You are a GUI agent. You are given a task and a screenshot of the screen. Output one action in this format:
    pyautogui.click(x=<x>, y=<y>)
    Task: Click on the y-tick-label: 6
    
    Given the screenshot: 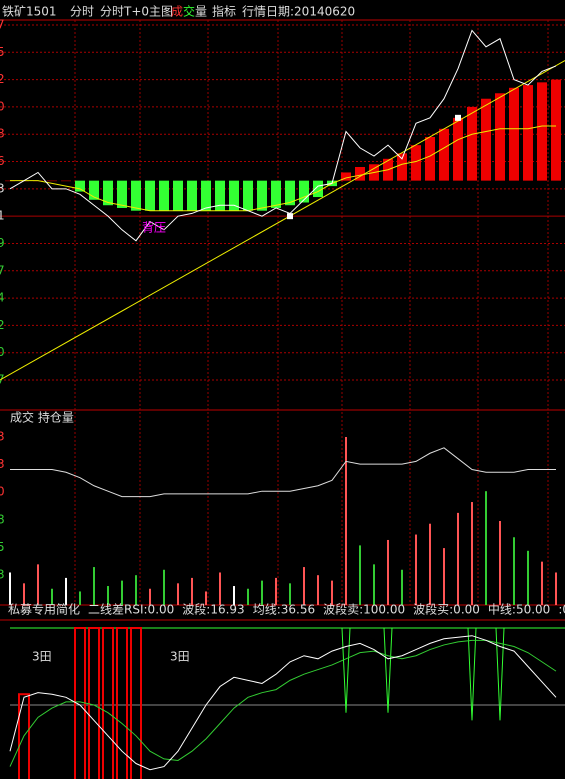 What is the action you would take?
    pyautogui.click(x=2, y=161)
    